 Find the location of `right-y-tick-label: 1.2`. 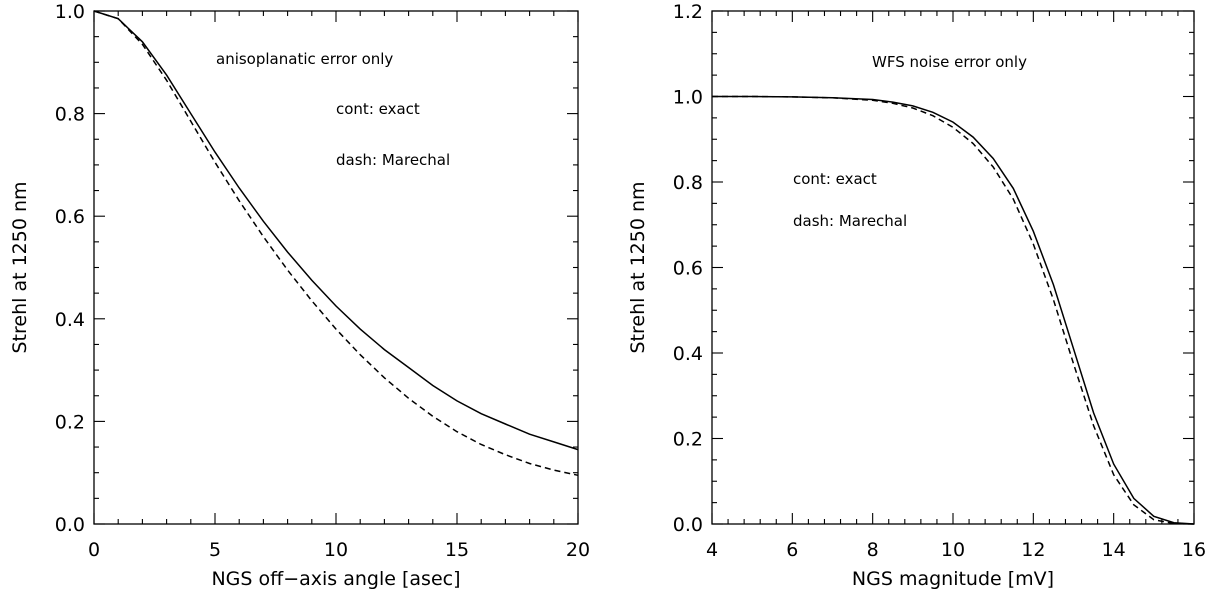

right-y-tick-label: 1.2 is located at coordinates (688, 12).